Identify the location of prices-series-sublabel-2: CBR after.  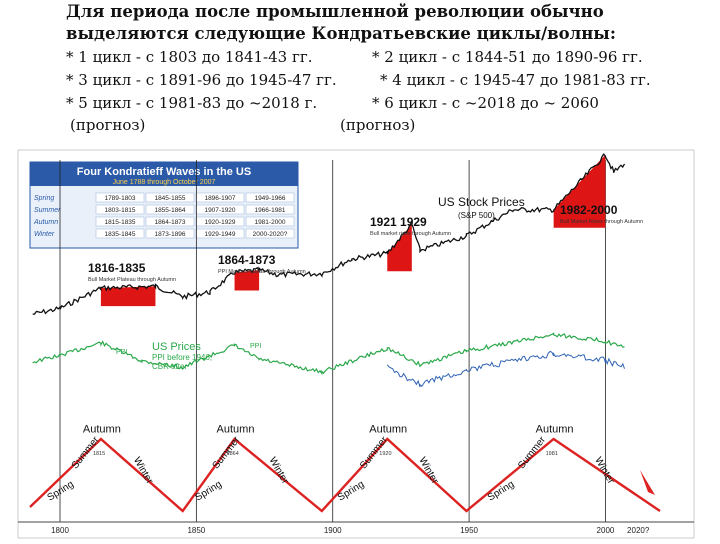
(169, 366).